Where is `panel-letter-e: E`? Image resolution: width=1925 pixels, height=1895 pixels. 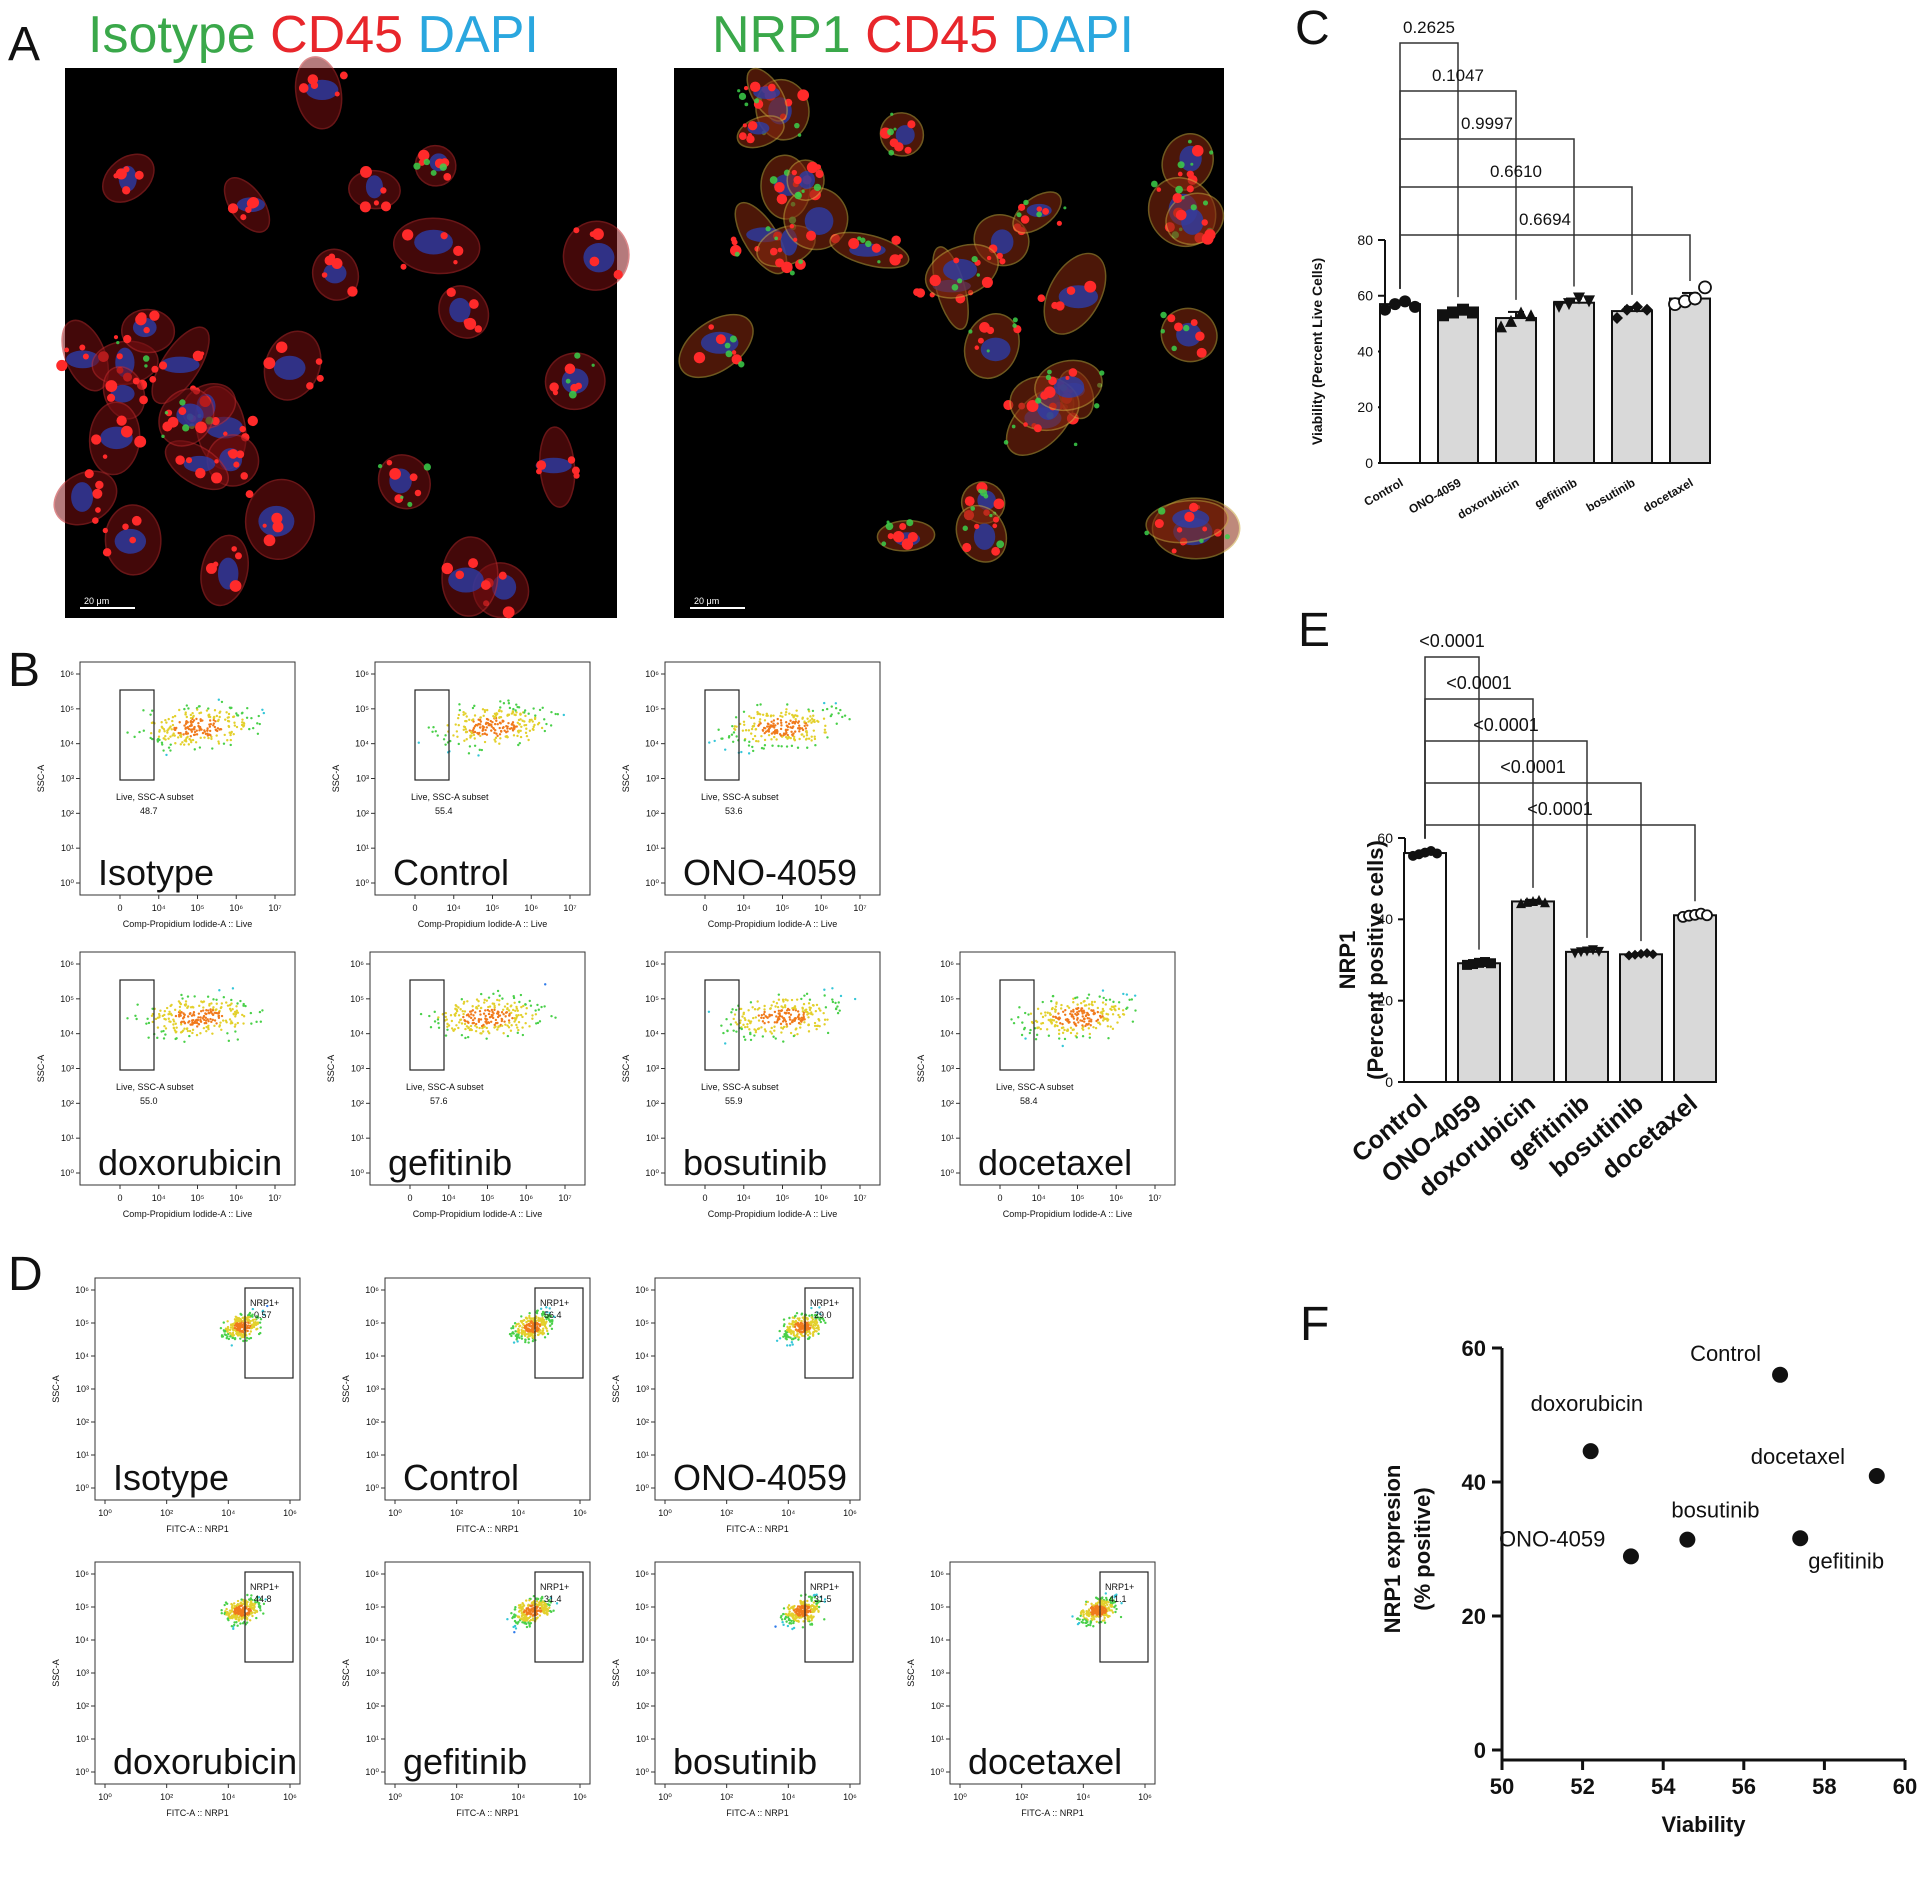
panel-letter-e: E is located at coordinates (1314, 630).